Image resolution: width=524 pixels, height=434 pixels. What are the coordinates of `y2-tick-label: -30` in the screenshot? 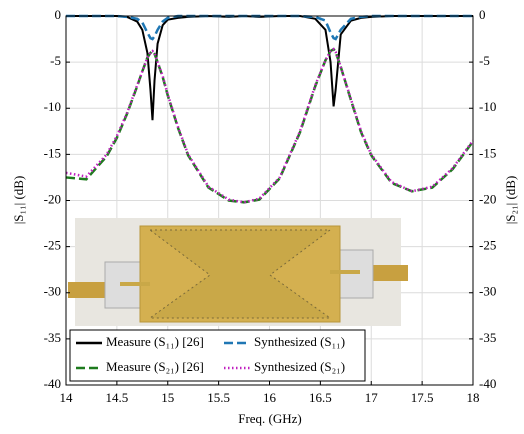 It's located at (487, 291).